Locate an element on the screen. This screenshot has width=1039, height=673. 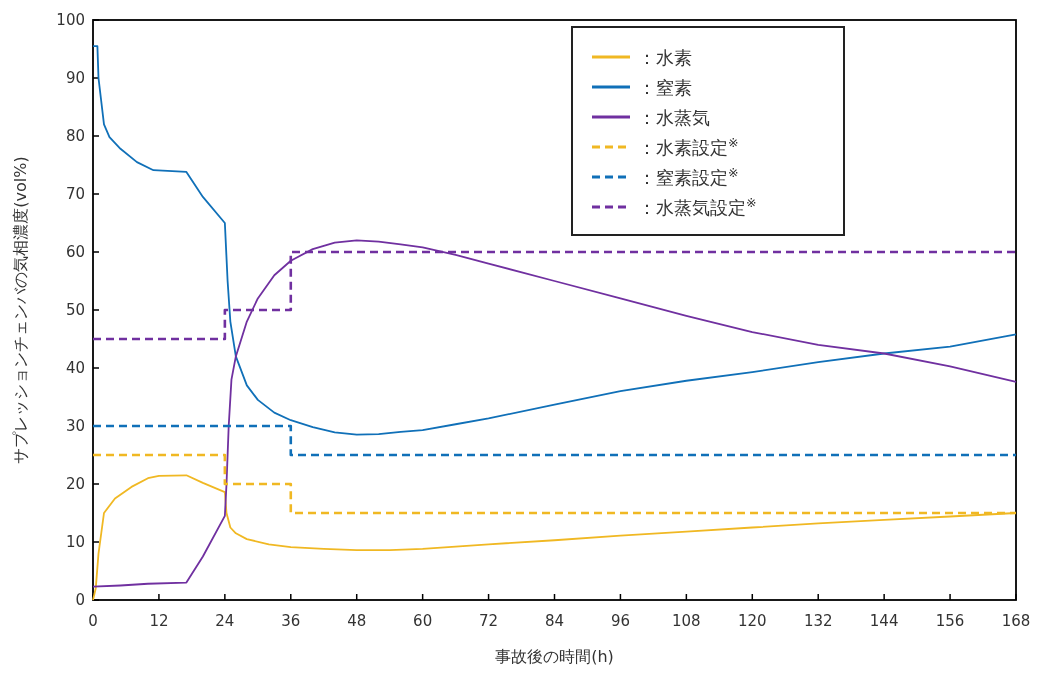
x-tick-label: 156 is located at coordinates (950, 621).